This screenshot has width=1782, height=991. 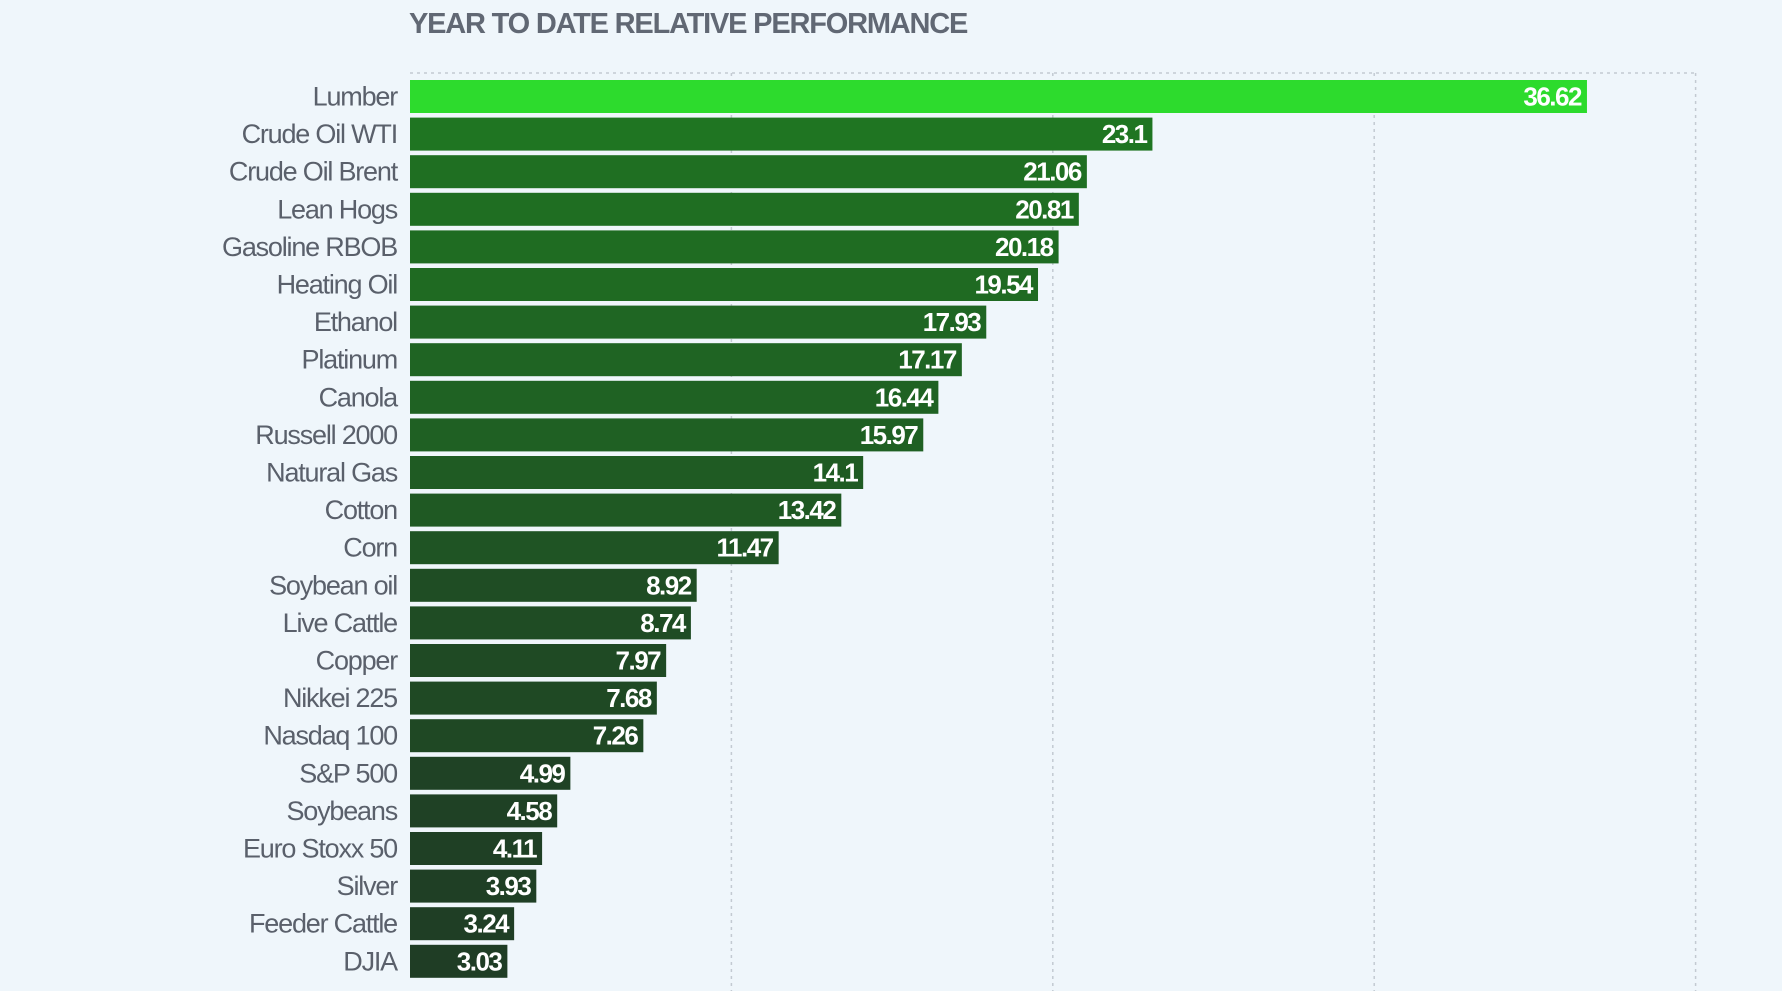 What do you see at coordinates (368, 886) in the screenshot?
I see `category-label: Silver` at bounding box center [368, 886].